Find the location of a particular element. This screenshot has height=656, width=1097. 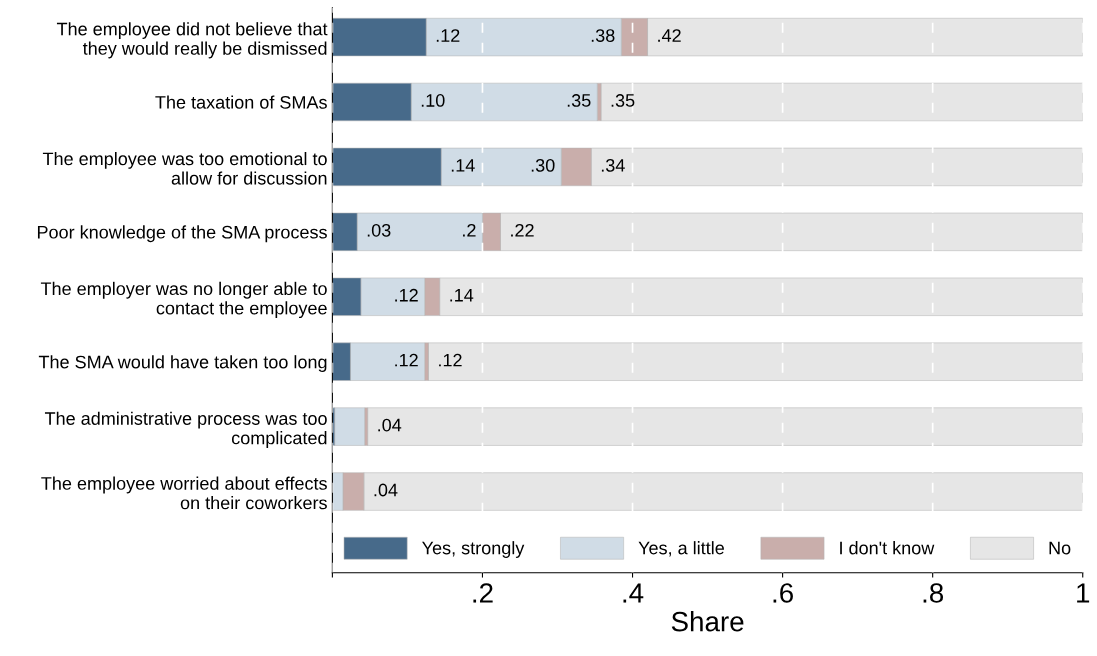

annotation: .38 is located at coordinates (603, 35).